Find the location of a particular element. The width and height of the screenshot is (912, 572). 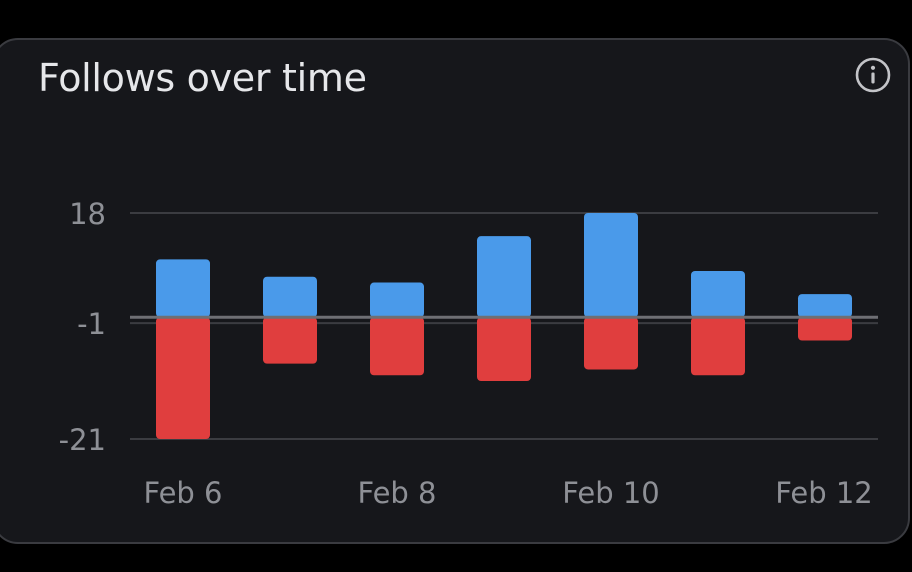

x-tick-label: Feb 12 is located at coordinates (823, 493).